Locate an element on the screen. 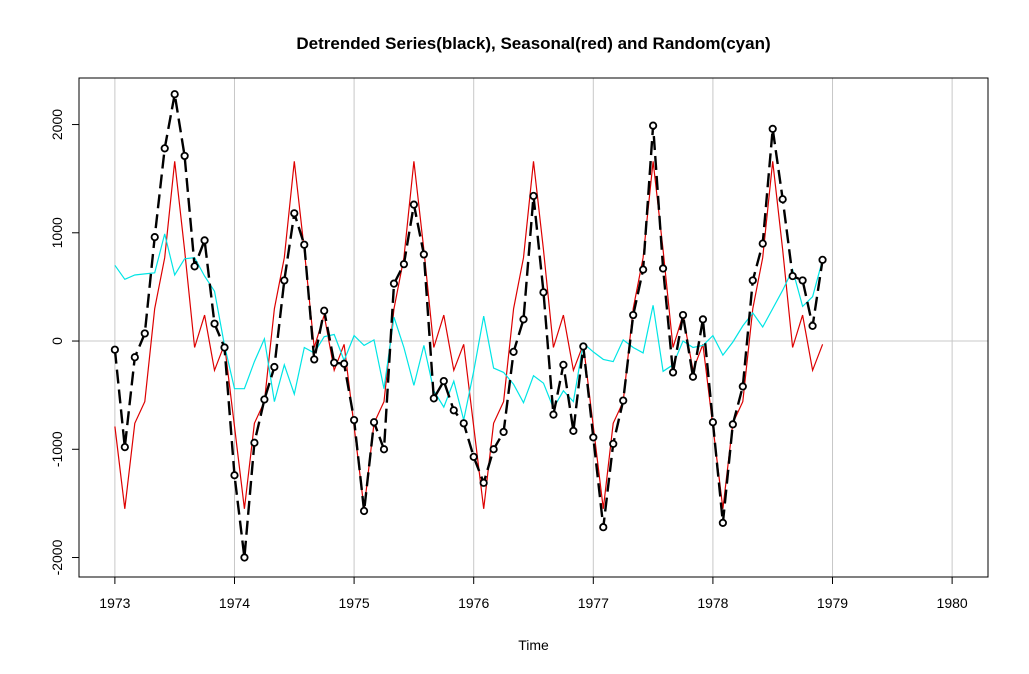 The height and width of the screenshot is (674, 1029). y-tick-label: -2000 is located at coordinates (57, 557).